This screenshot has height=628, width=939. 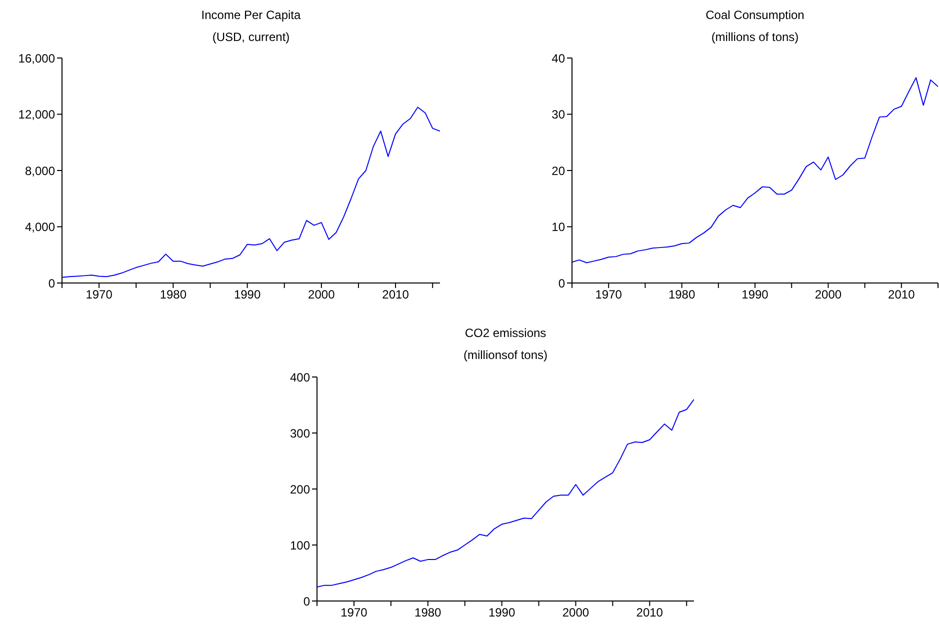 What do you see at coordinates (559, 171) in the screenshot?
I see `y-tick-label: 20` at bounding box center [559, 171].